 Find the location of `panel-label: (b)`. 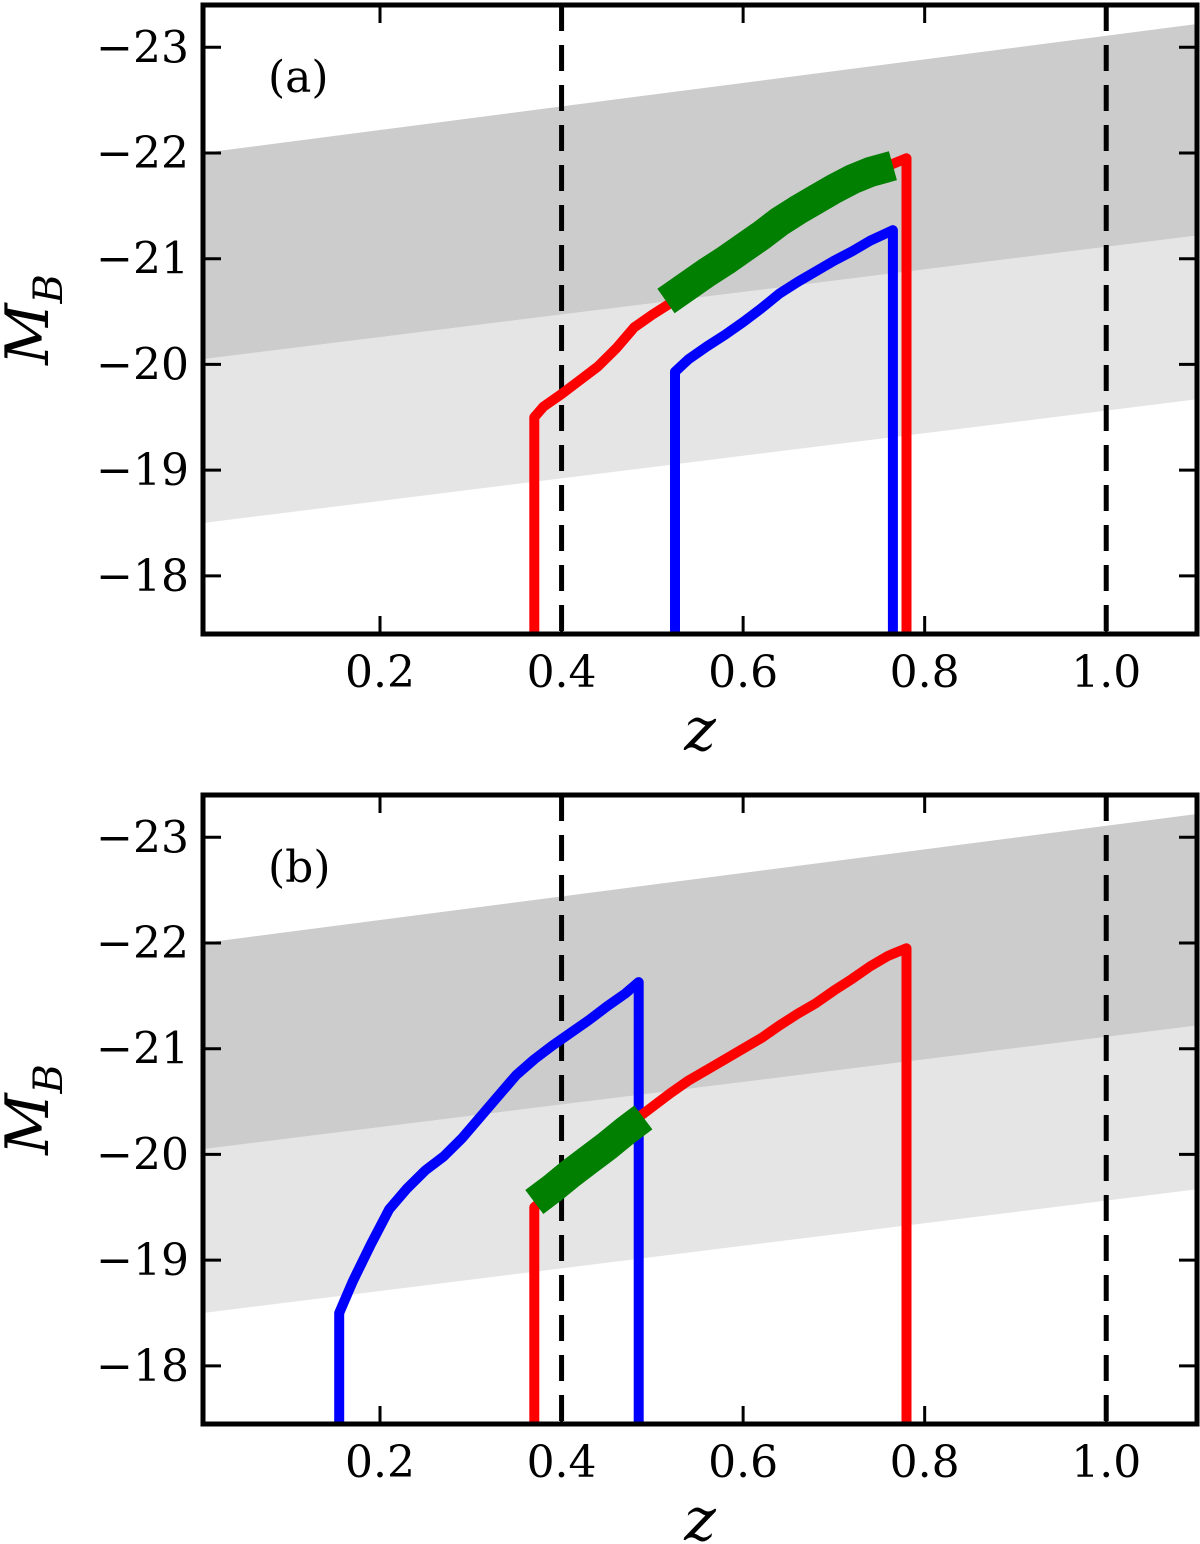

panel-label: (b) is located at coordinates (299, 867).